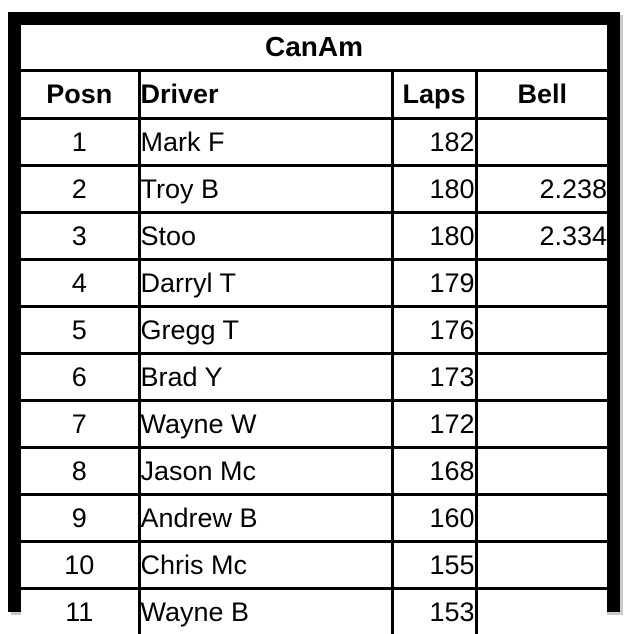  What do you see at coordinates (80, 424) in the screenshot?
I see `cell-posn: 7` at bounding box center [80, 424].